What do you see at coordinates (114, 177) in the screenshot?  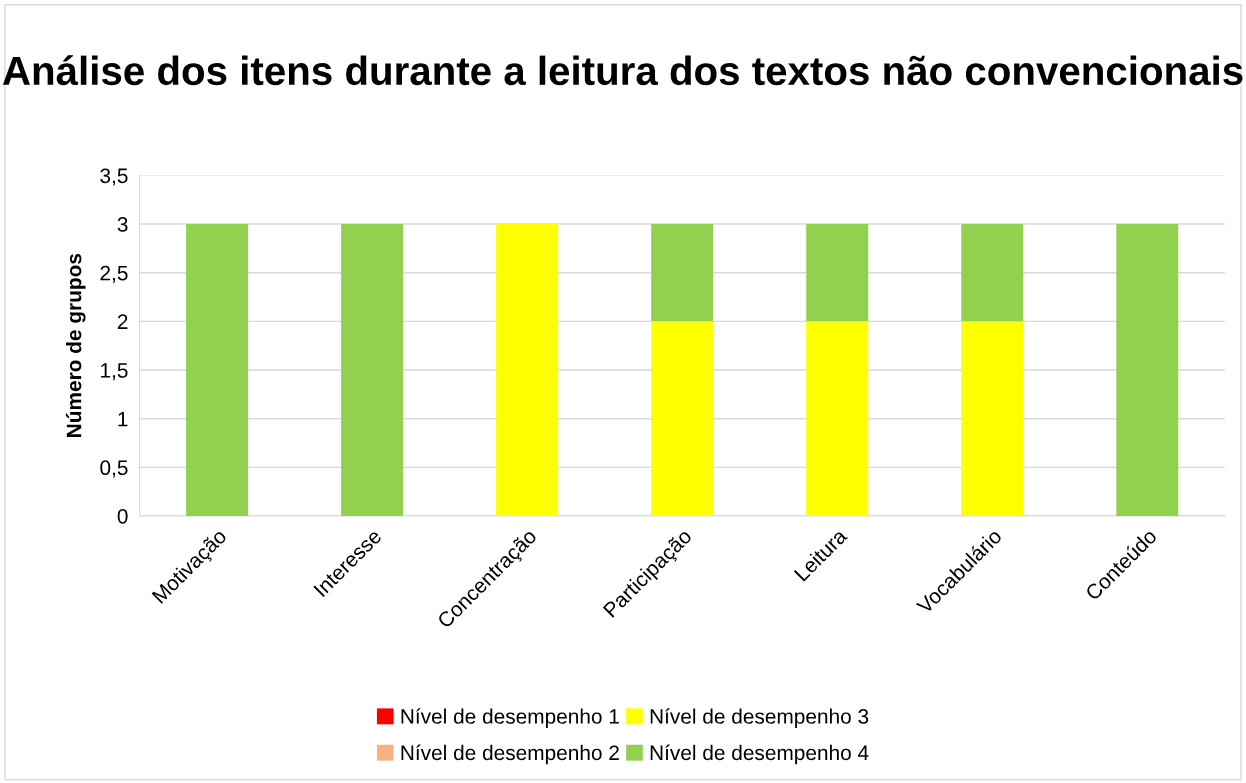 I see `y-tick-label: 3,5` at bounding box center [114, 177].